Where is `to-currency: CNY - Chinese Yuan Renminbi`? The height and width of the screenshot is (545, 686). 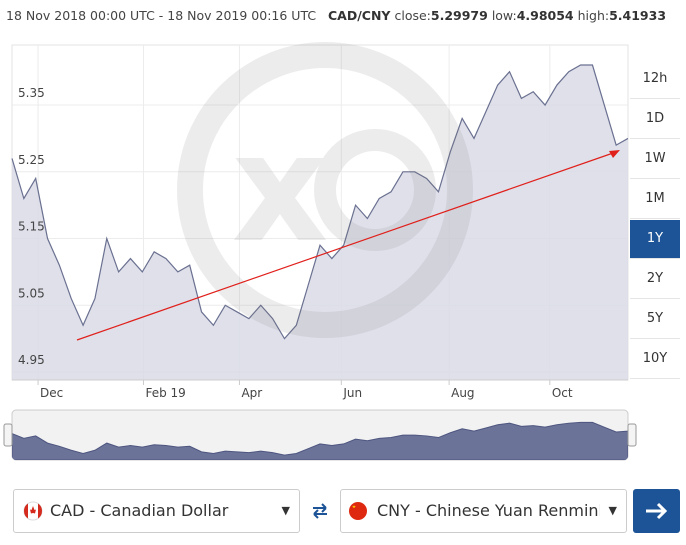
to-currency: CNY - Chinese Yuan Renminbi is located at coordinates (488, 510).